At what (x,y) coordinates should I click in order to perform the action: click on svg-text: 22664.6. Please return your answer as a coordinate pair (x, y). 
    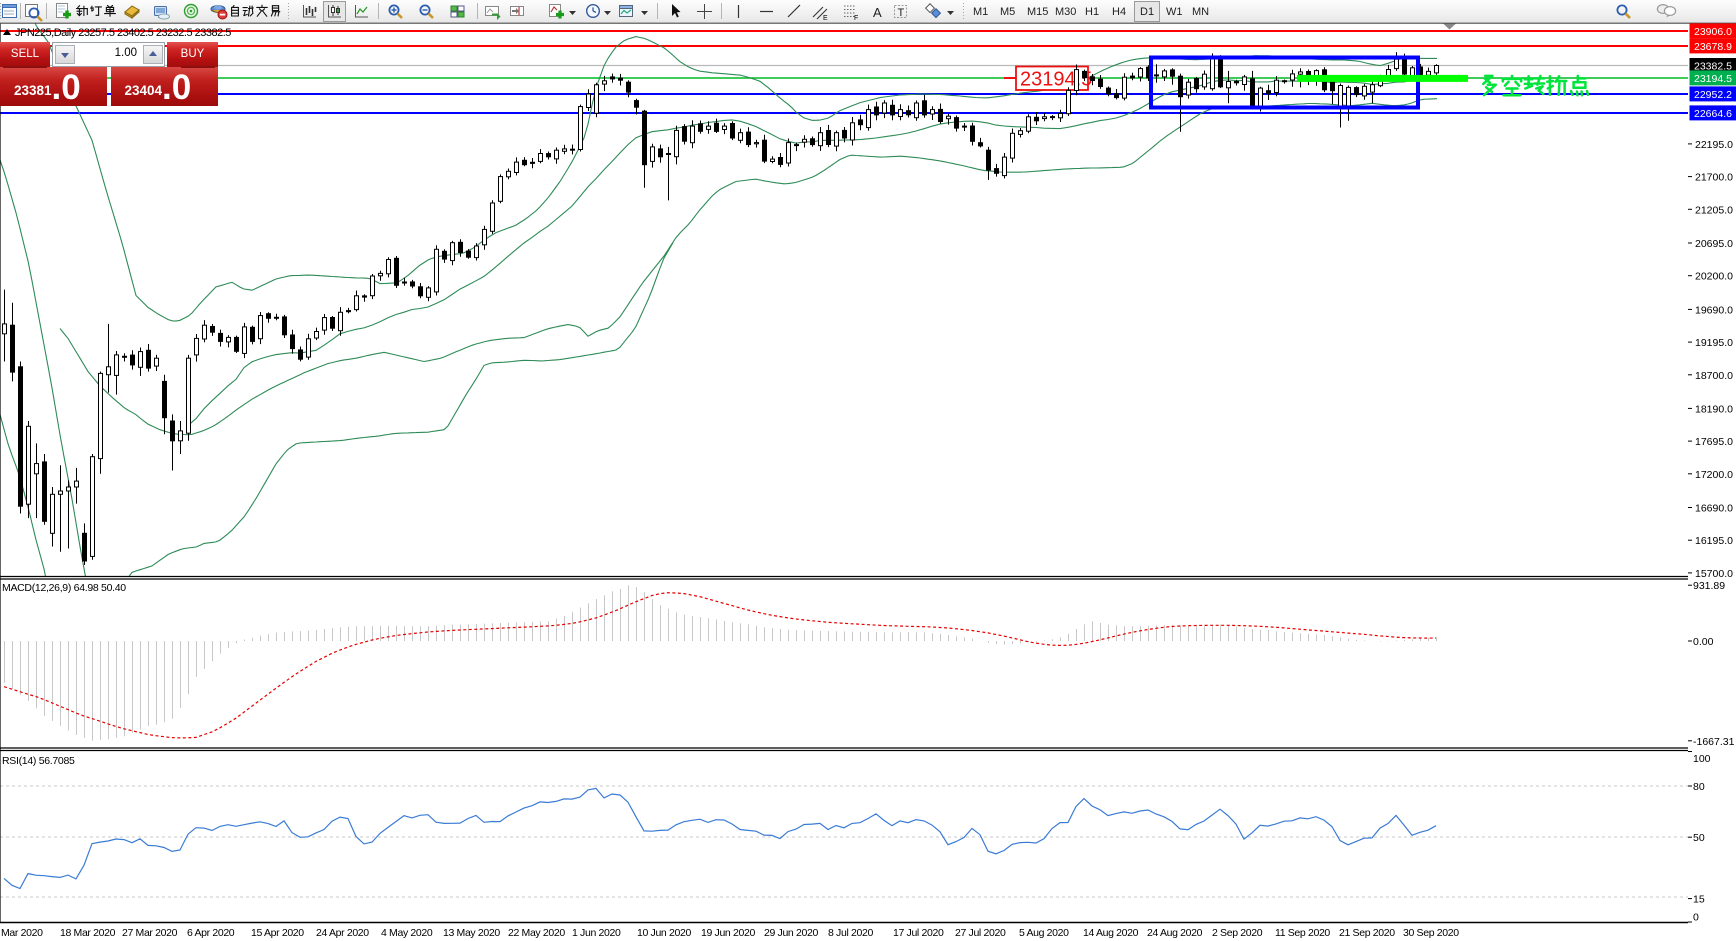
    Looking at the image, I should click on (1713, 114).